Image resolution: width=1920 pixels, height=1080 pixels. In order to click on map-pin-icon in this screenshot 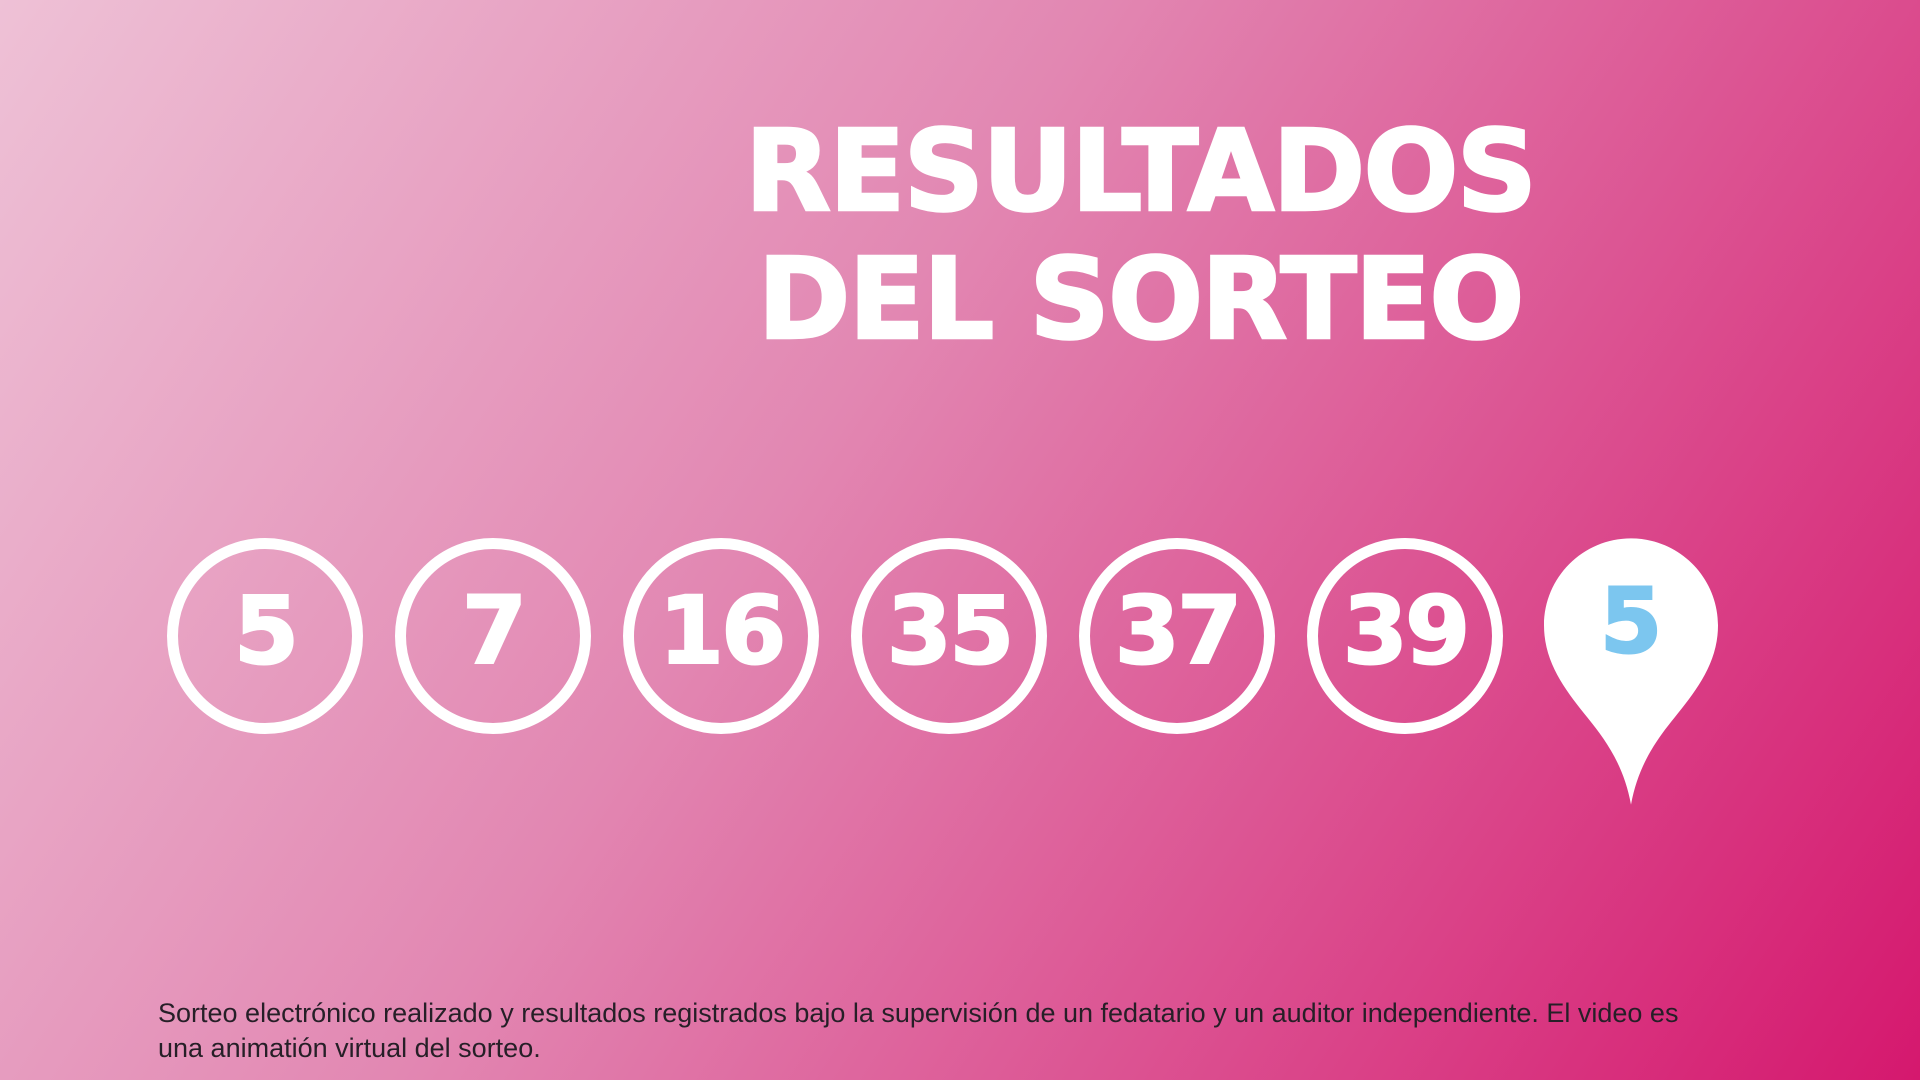, I will do `click(1631, 671)`.